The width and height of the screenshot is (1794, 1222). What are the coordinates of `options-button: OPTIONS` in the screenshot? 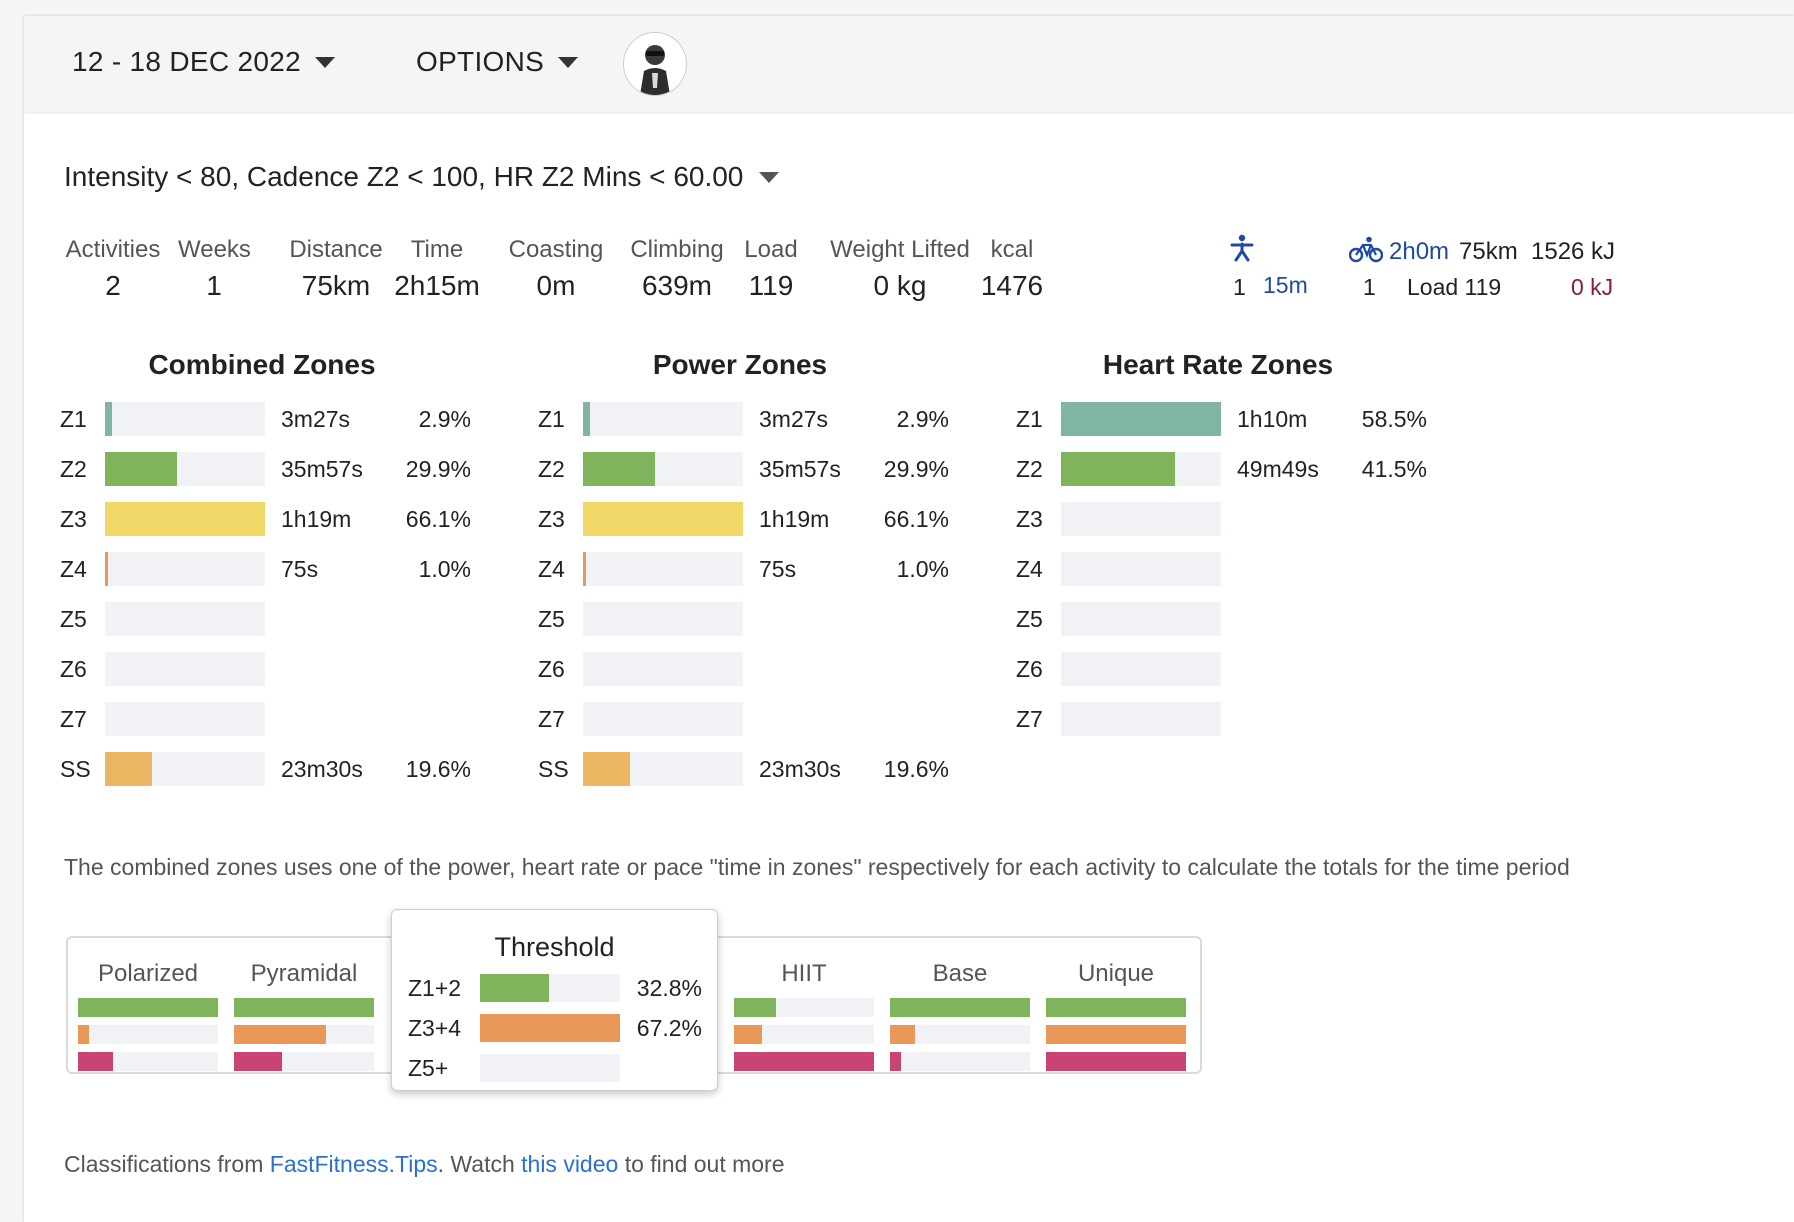 It's located at (497, 62).